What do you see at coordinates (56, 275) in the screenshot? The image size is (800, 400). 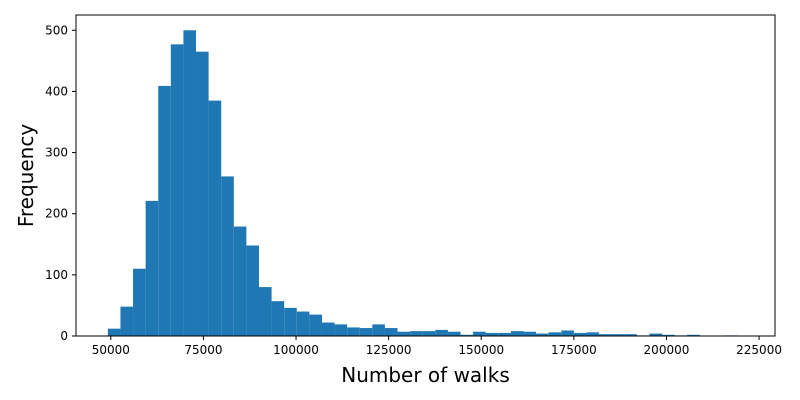 I see `y-tick-label: 100` at bounding box center [56, 275].